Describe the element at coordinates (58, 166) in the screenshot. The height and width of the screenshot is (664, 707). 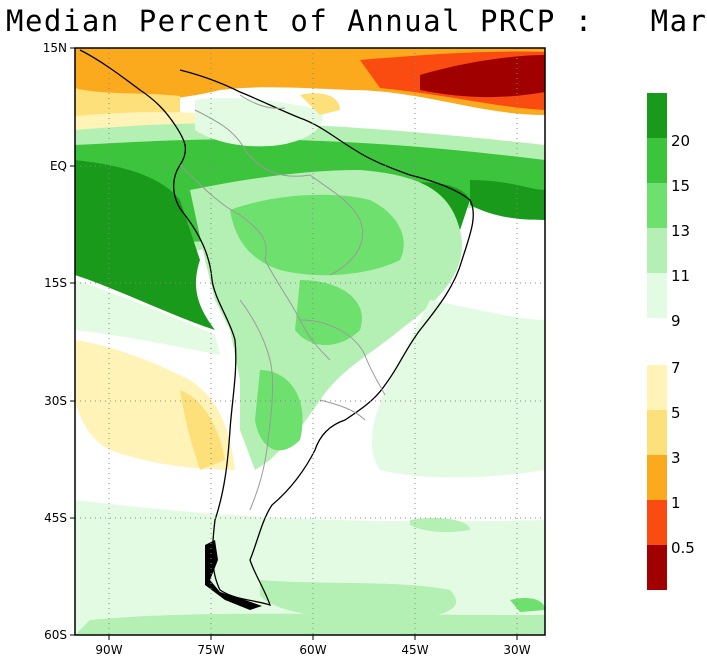
I see `lat-label-eq: EQ` at that location.